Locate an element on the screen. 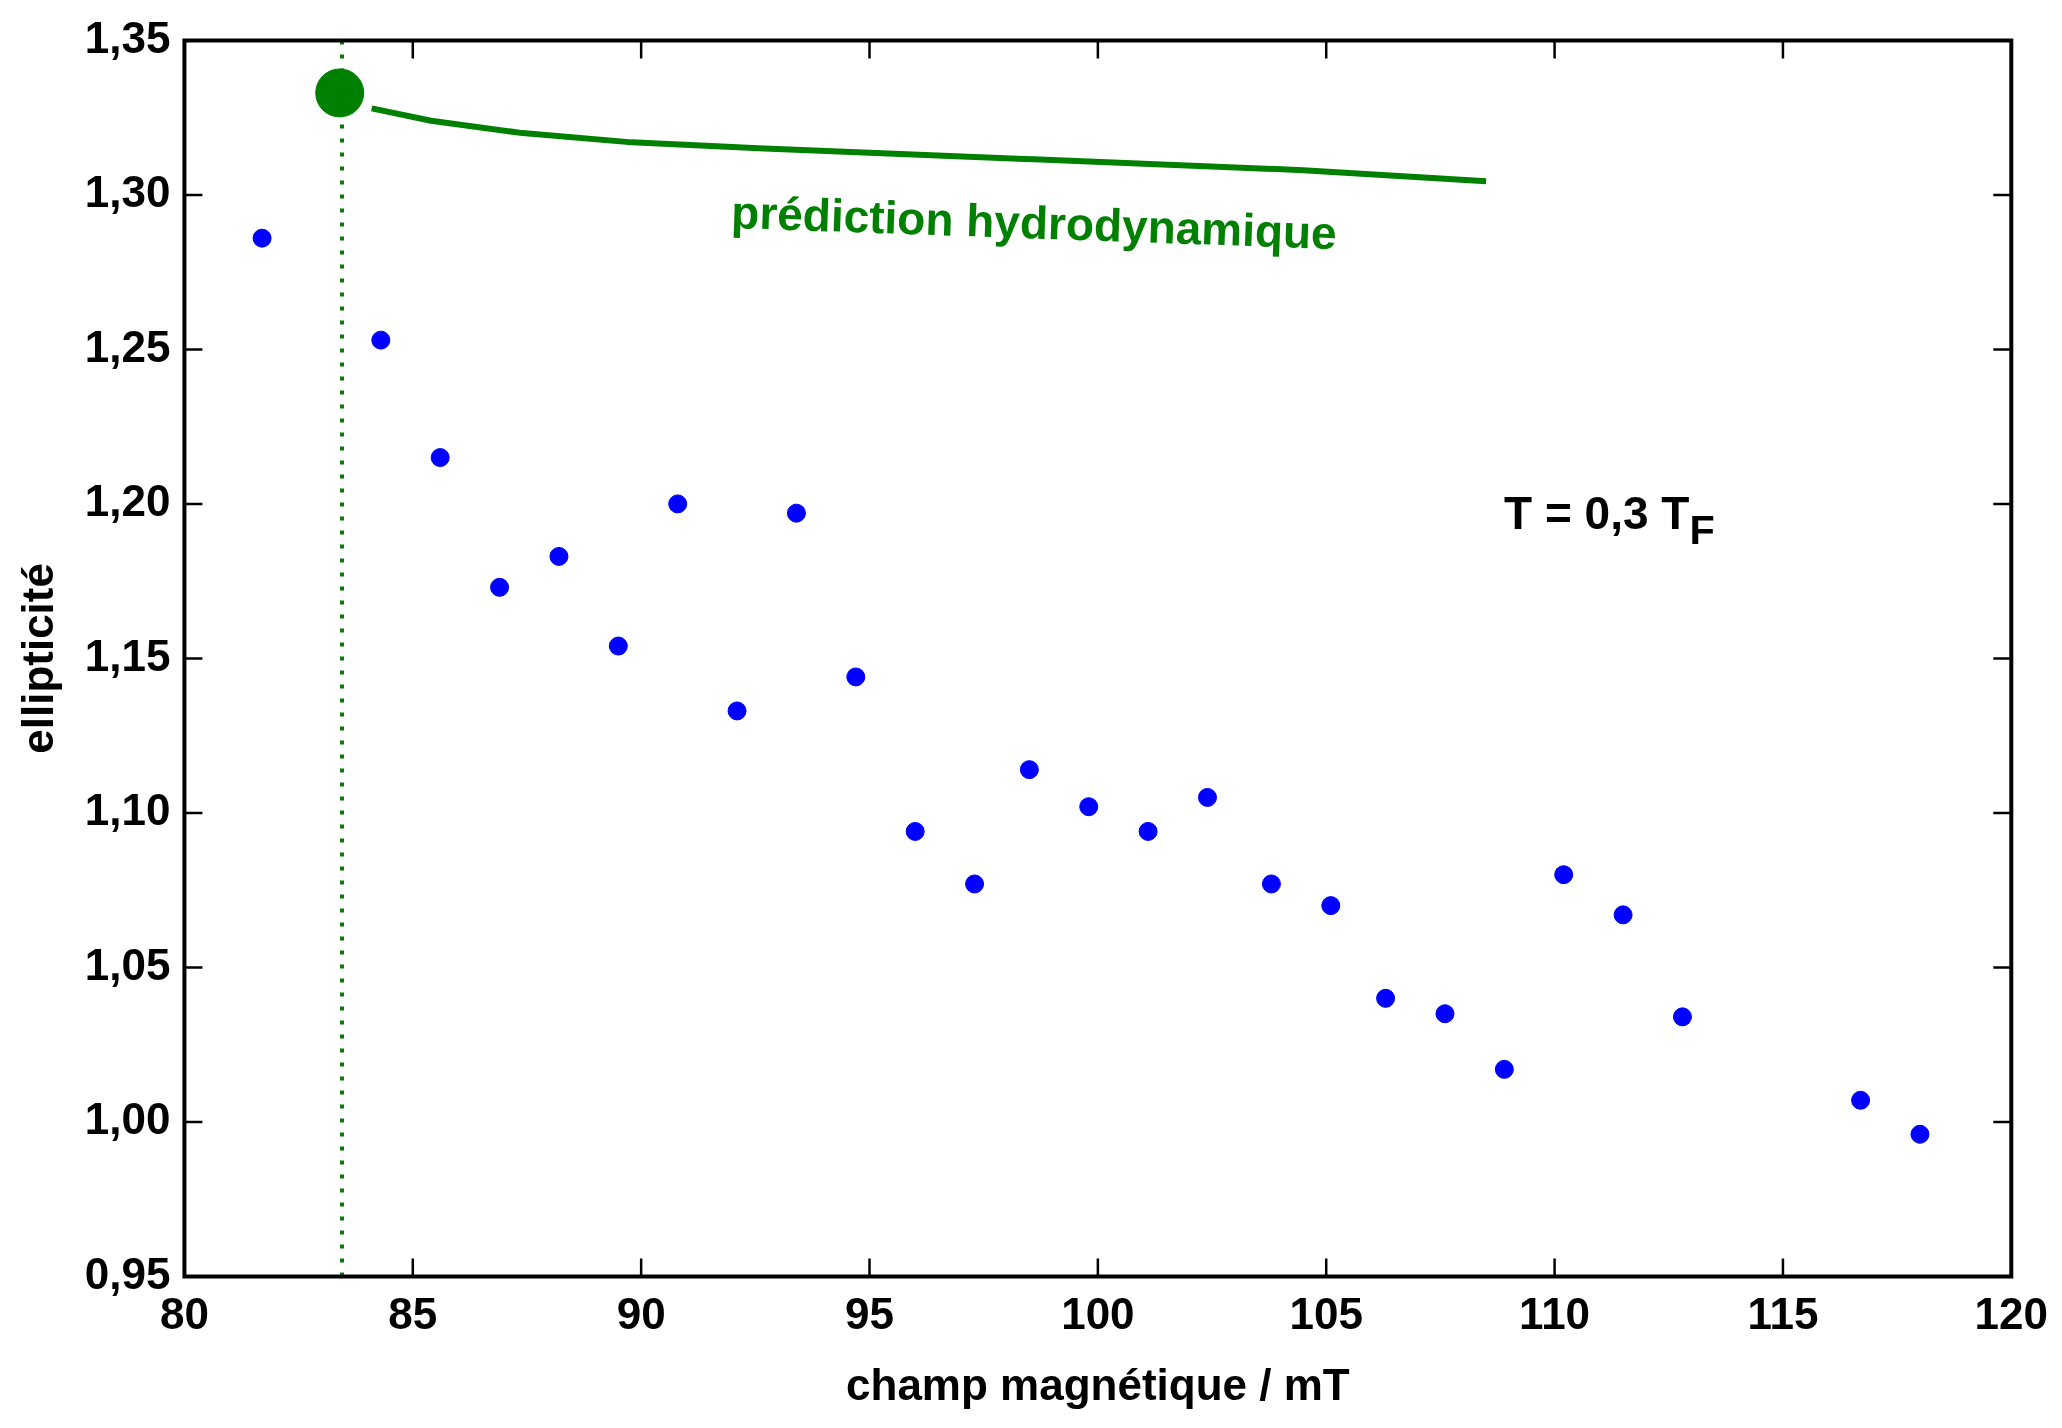  x-tick-label: 105 is located at coordinates (1326, 1313).